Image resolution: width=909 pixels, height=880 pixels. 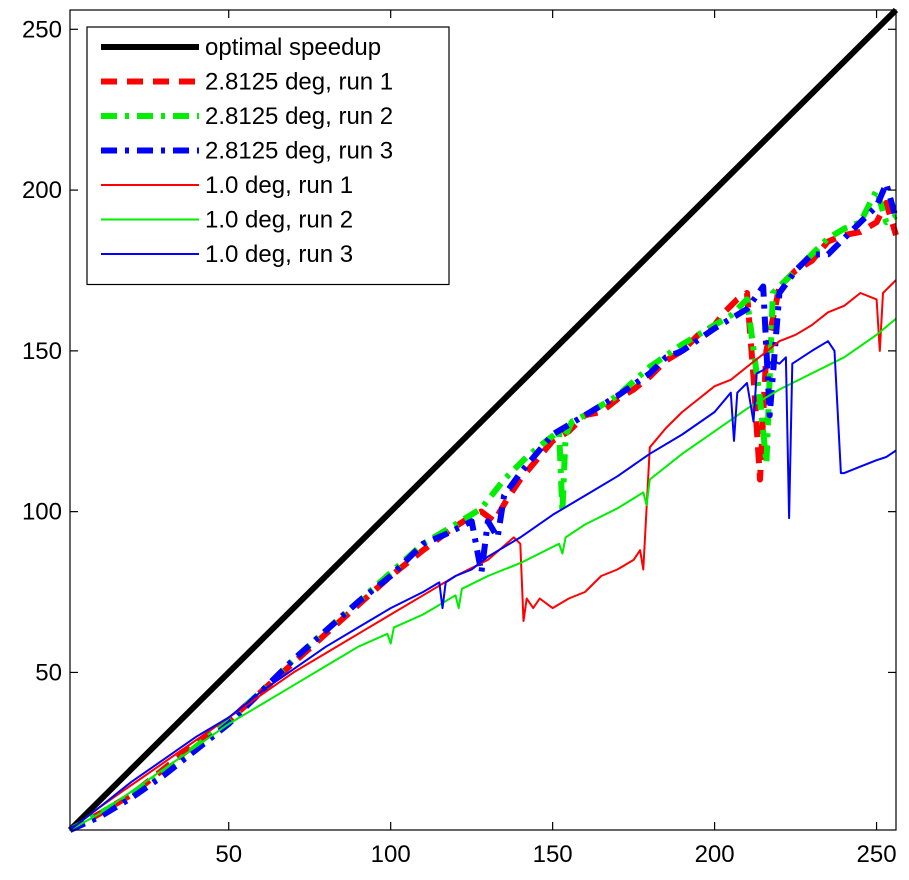 I want to click on legend-label: optimal speedup, so click(x=293, y=47).